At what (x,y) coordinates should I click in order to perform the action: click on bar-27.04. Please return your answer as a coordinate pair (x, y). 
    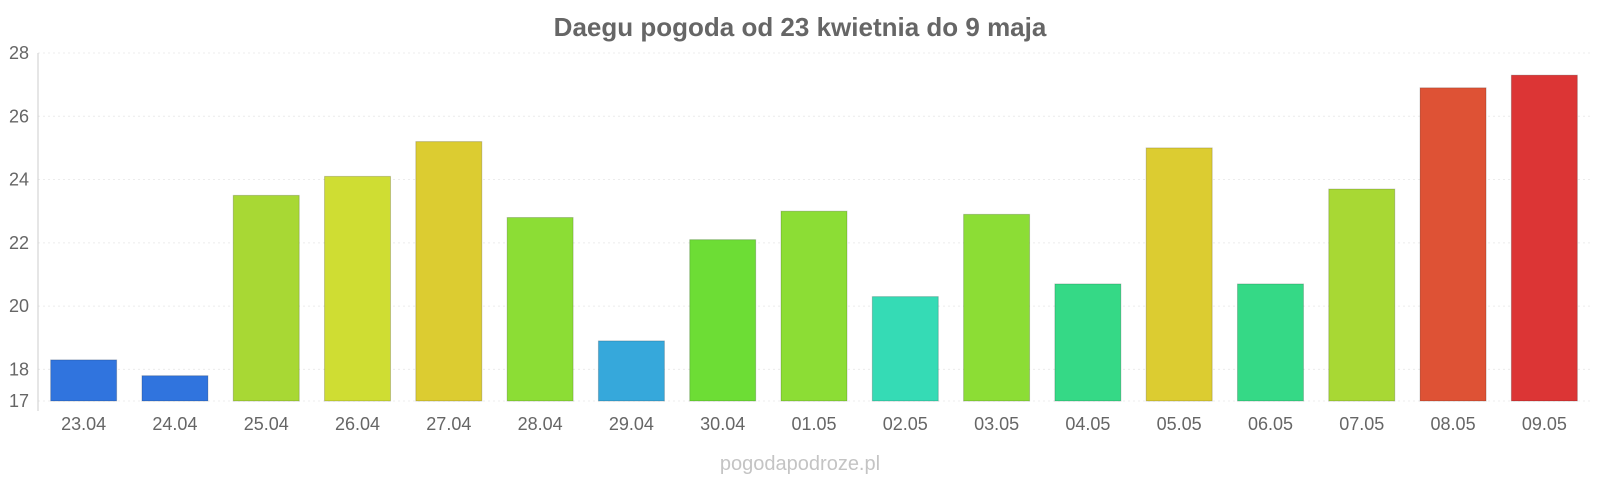
    Looking at the image, I should click on (449, 271).